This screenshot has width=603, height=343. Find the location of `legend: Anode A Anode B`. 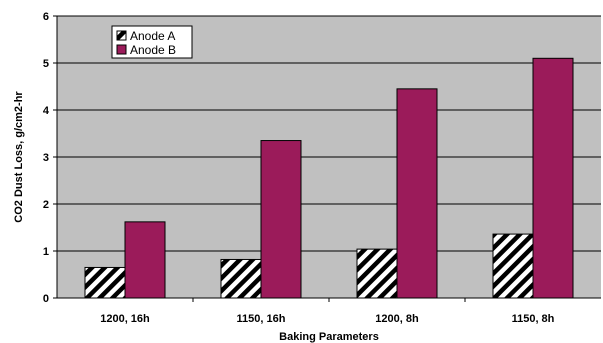

legend: Anode A Anode B is located at coordinates (152, 42).